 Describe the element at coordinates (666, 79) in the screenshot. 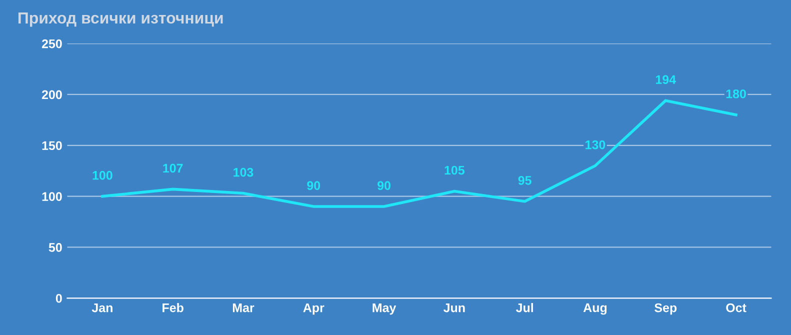

I see `data-label: 194` at that location.